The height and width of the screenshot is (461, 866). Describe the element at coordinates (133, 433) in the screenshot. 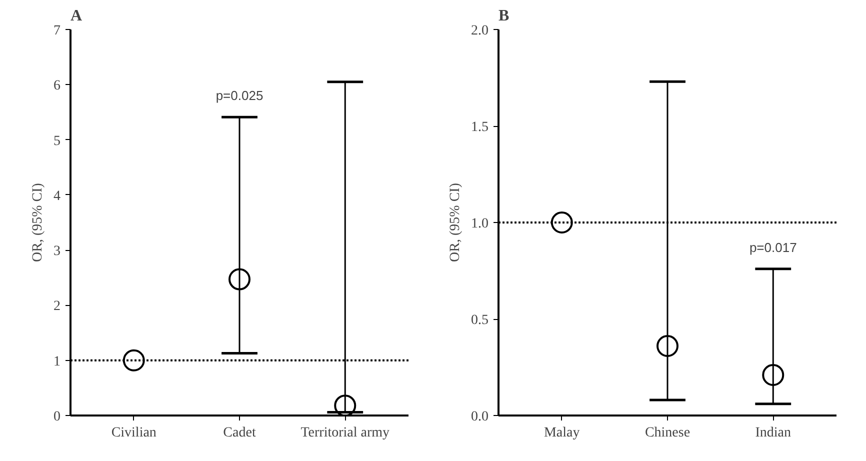

I see `x-tick-label: Civilian` at that location.